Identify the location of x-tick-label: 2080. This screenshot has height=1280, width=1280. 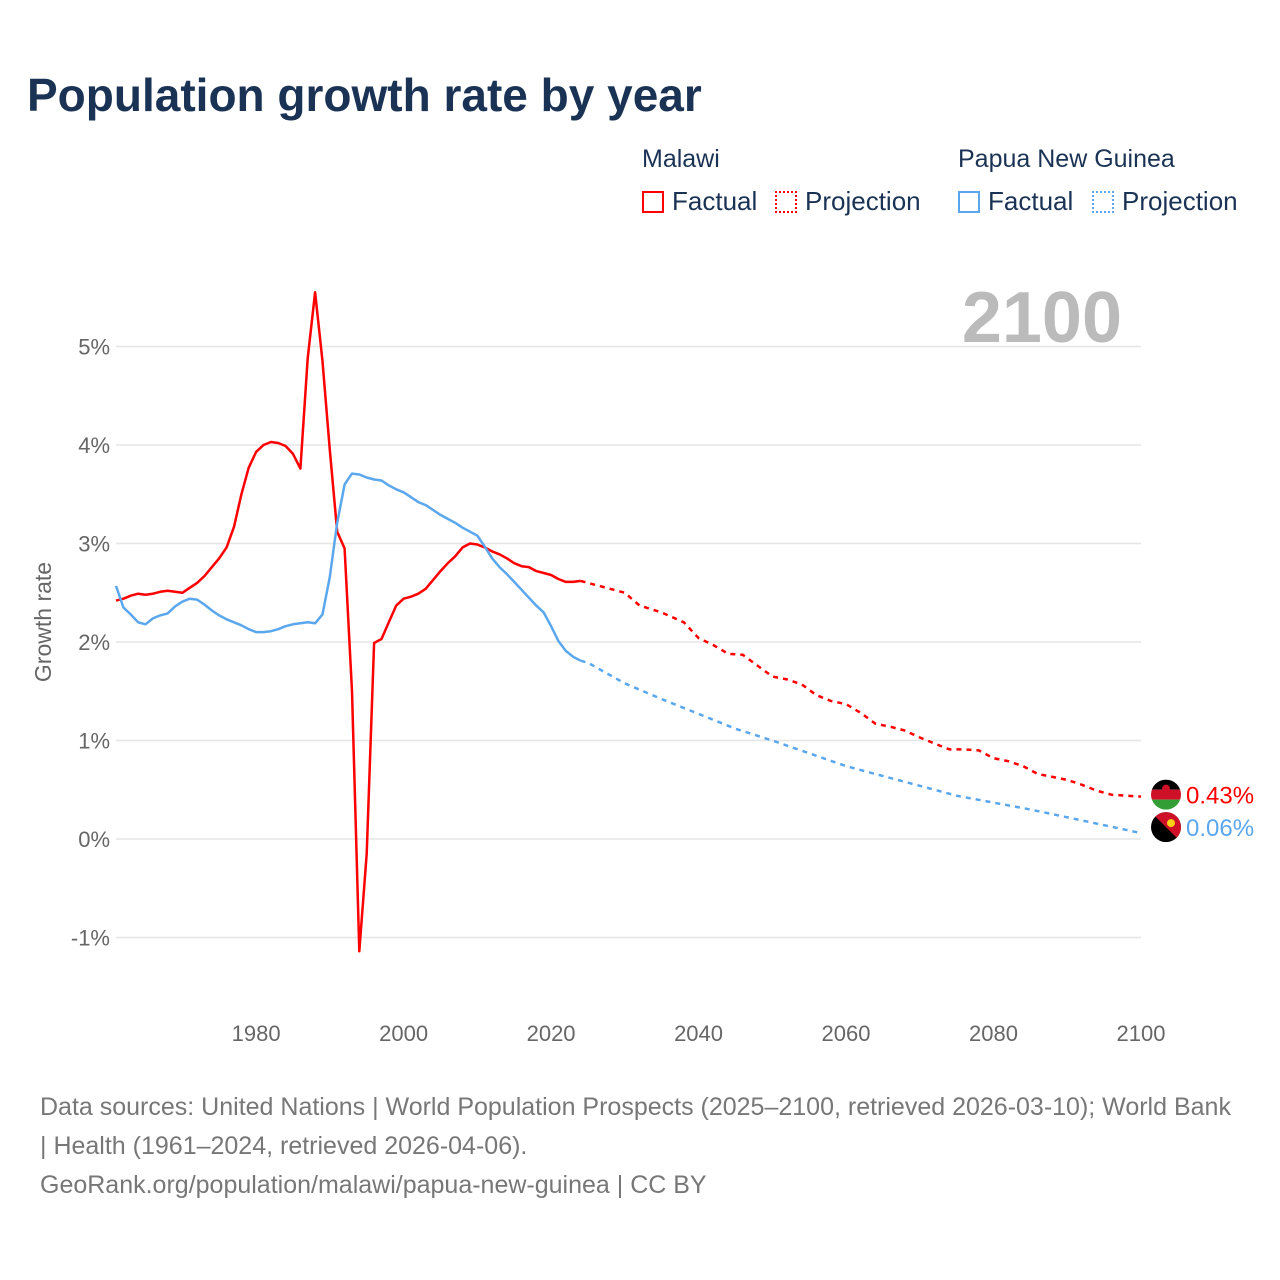
(993, 1033).